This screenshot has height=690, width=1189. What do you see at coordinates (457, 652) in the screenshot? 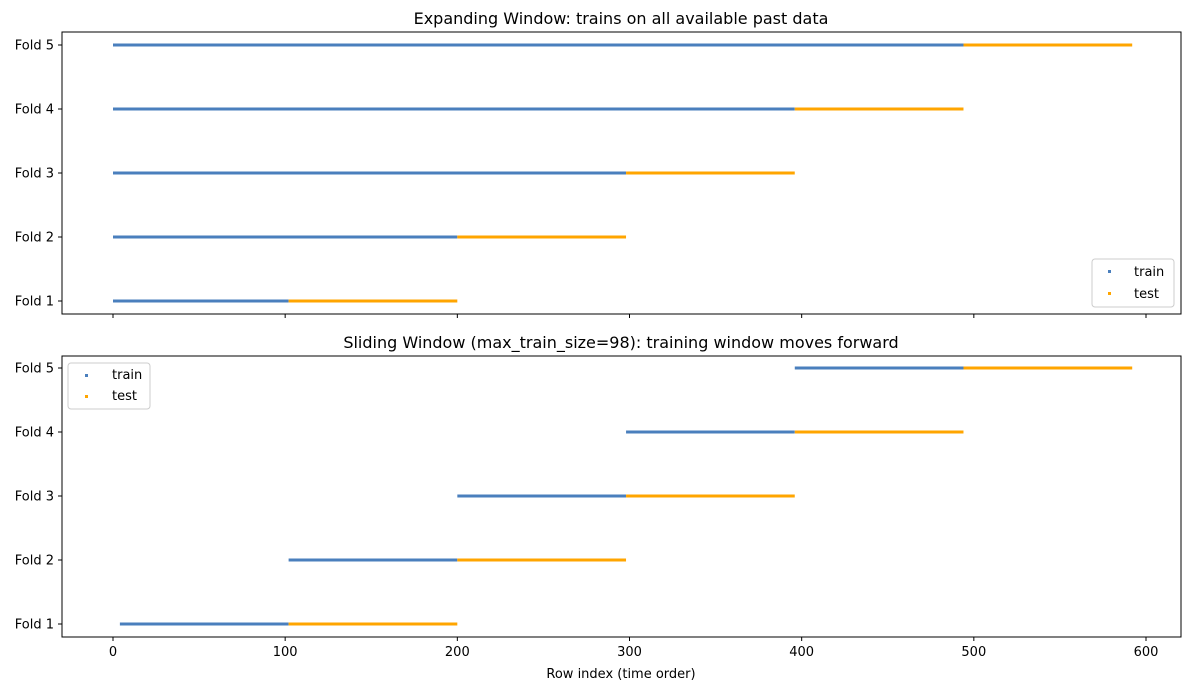
I see `x-tick-label: 200` at bounding box center [457, 652].